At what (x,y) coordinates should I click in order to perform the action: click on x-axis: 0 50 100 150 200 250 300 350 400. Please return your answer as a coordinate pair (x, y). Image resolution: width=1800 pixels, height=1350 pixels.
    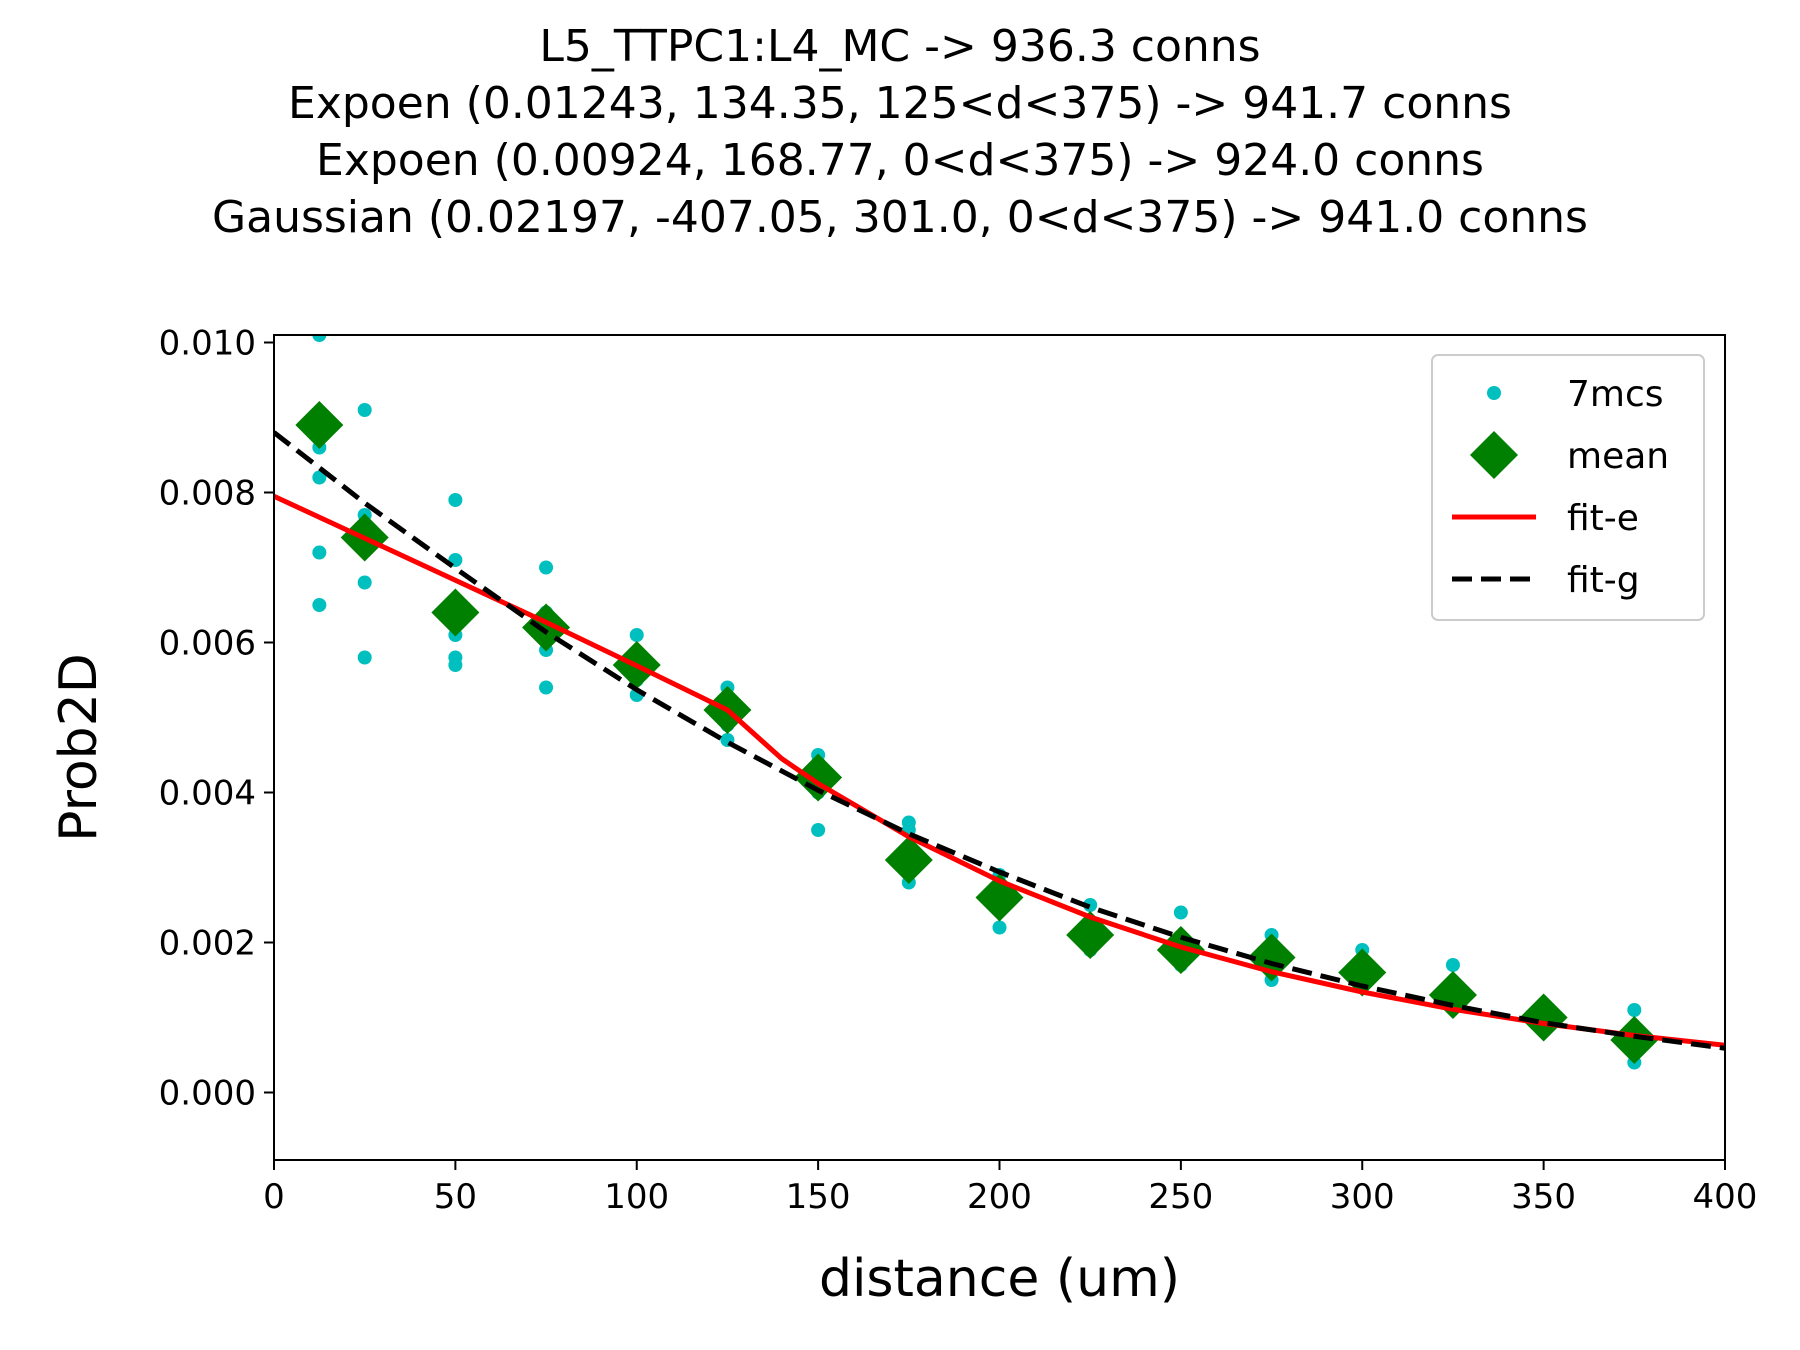
    Looking at the image, I should click on (1010, 1188).